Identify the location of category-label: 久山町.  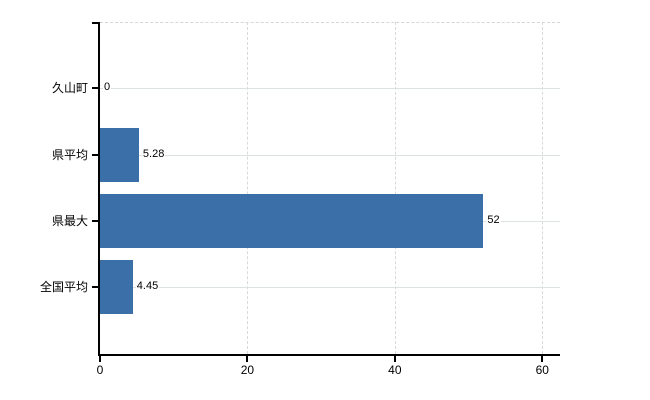
(69, 88).